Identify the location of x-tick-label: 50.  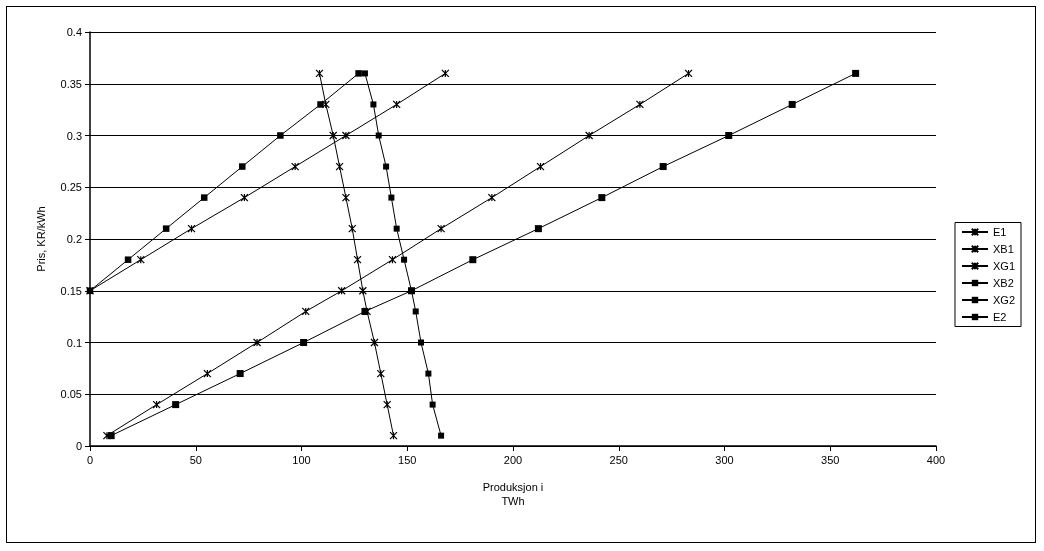
(195, 459).